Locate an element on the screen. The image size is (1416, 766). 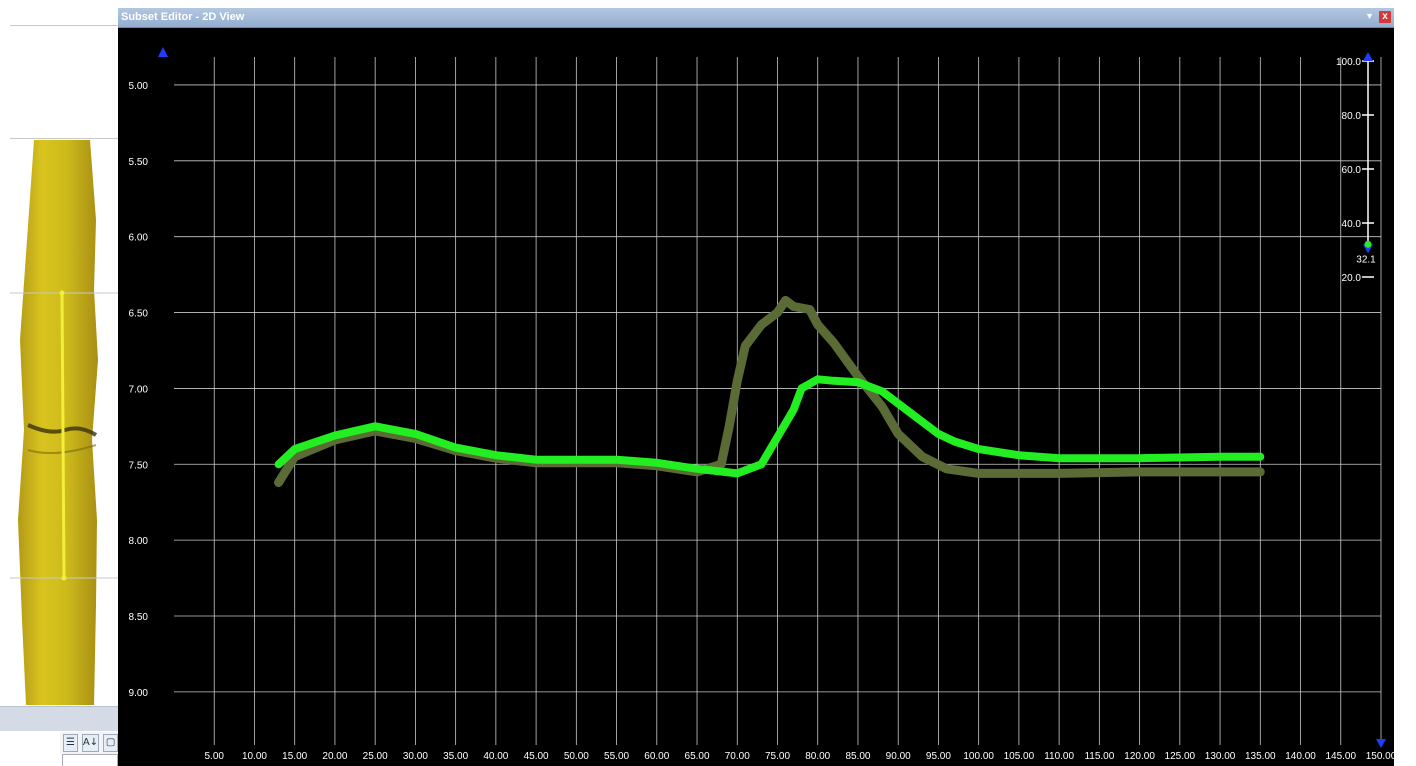
x-tick-label: 140.00 is located at coordinates (1300, 756).